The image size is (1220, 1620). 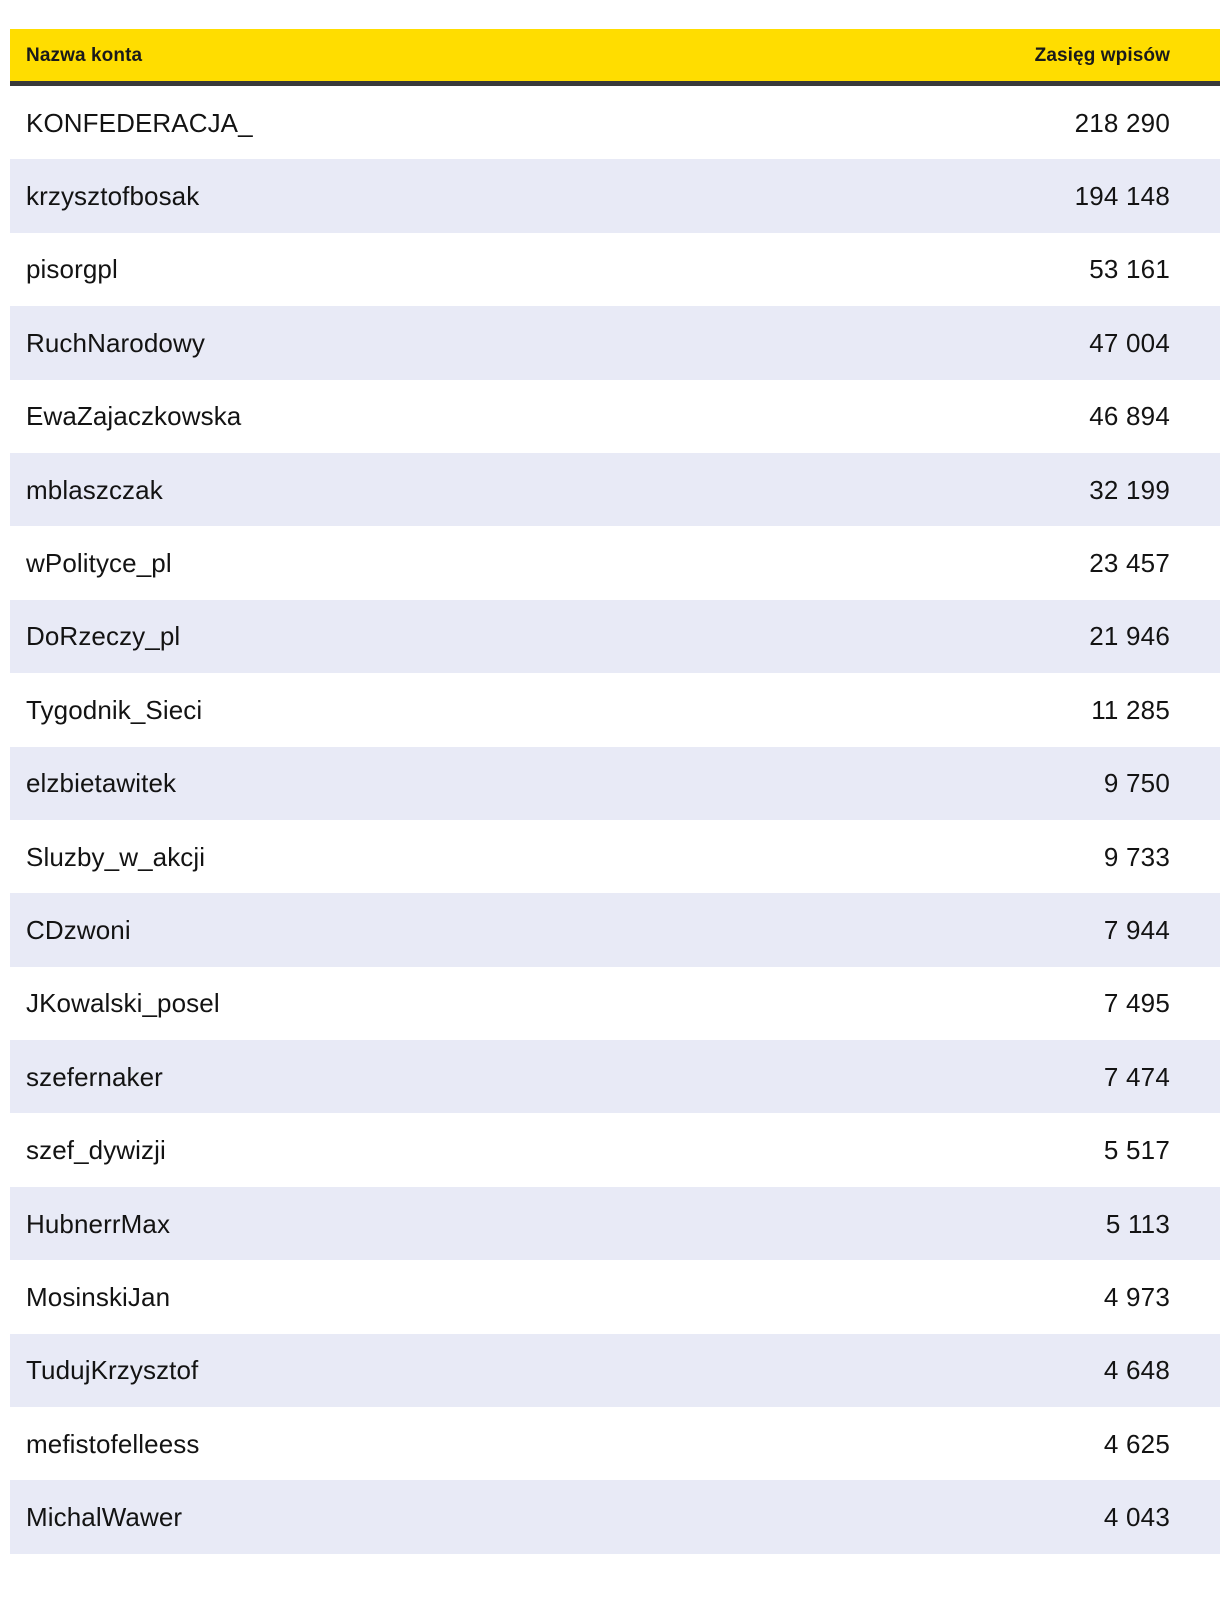 I want to click on cell-account-name: MosinskiJan, so click(x=98, y=1296).